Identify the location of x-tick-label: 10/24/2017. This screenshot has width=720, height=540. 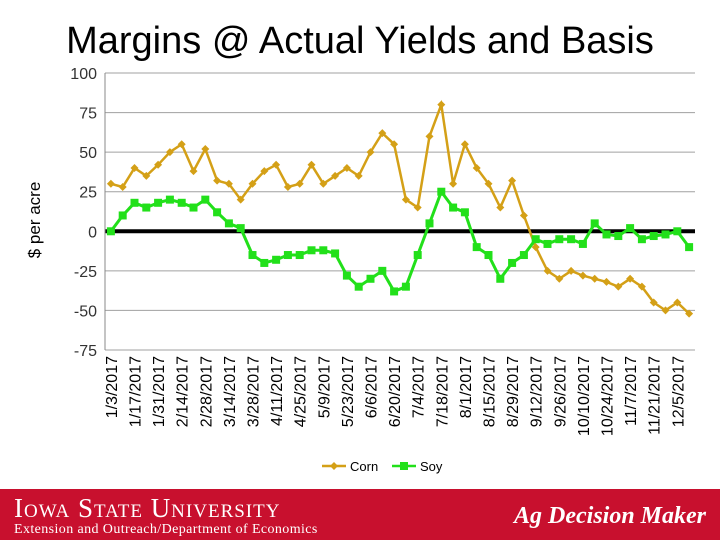
(608, 396).